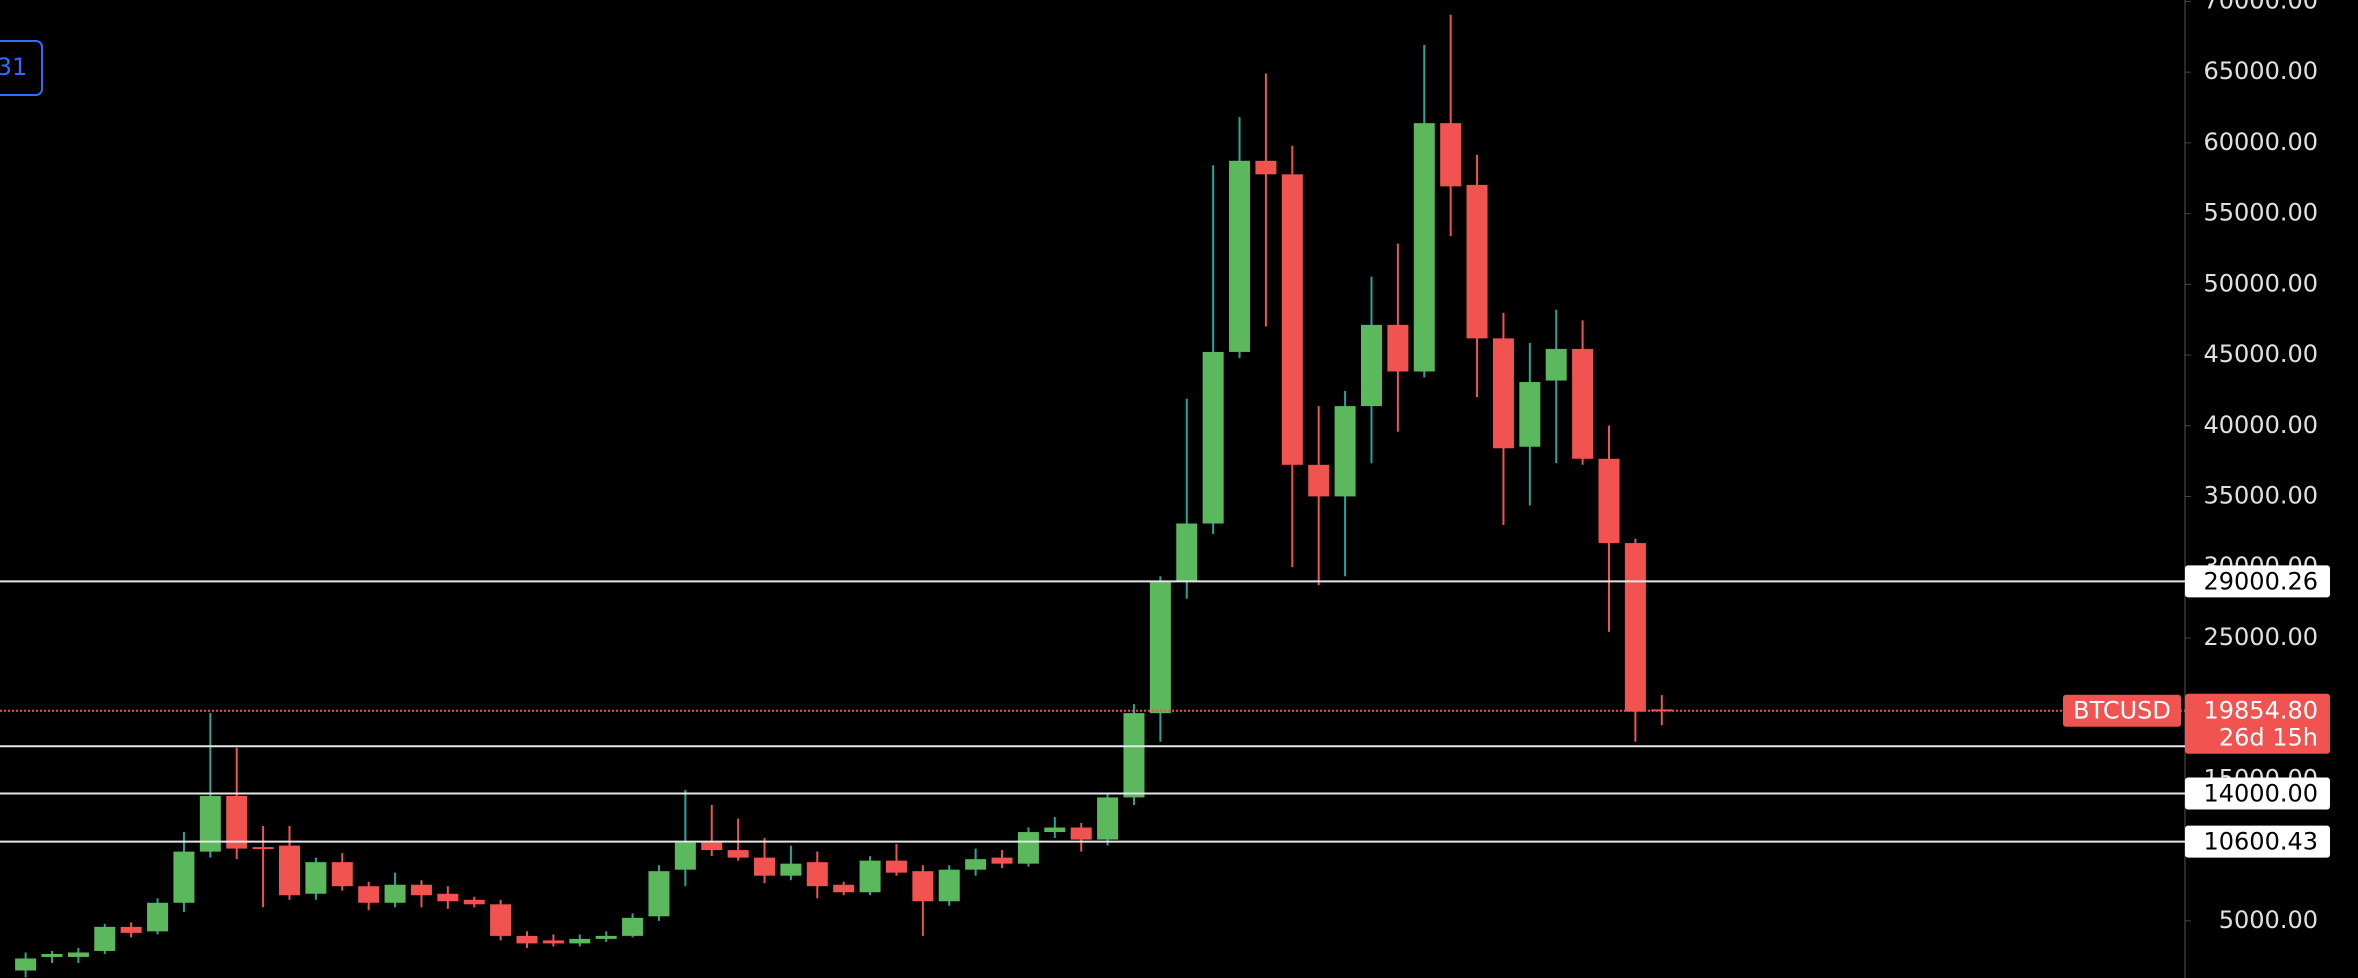 The image size is (2358, 978). Describe the element at coordinates (2260, 142) in the screenshot. I see `y-tick-label: 60000.00` at that location.